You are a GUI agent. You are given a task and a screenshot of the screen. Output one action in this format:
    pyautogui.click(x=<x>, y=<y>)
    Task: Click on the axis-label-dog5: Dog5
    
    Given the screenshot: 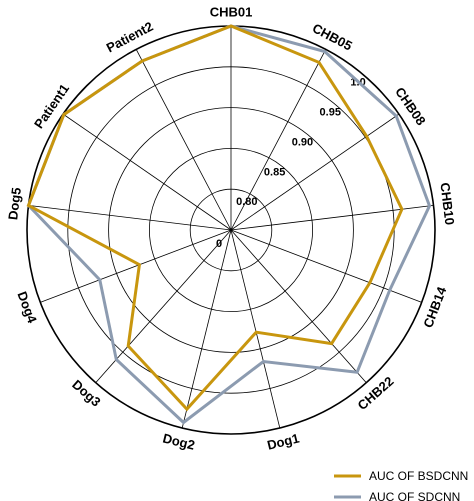 What is the action you would take?
    pyautogui.click(x=14, y=204)
    